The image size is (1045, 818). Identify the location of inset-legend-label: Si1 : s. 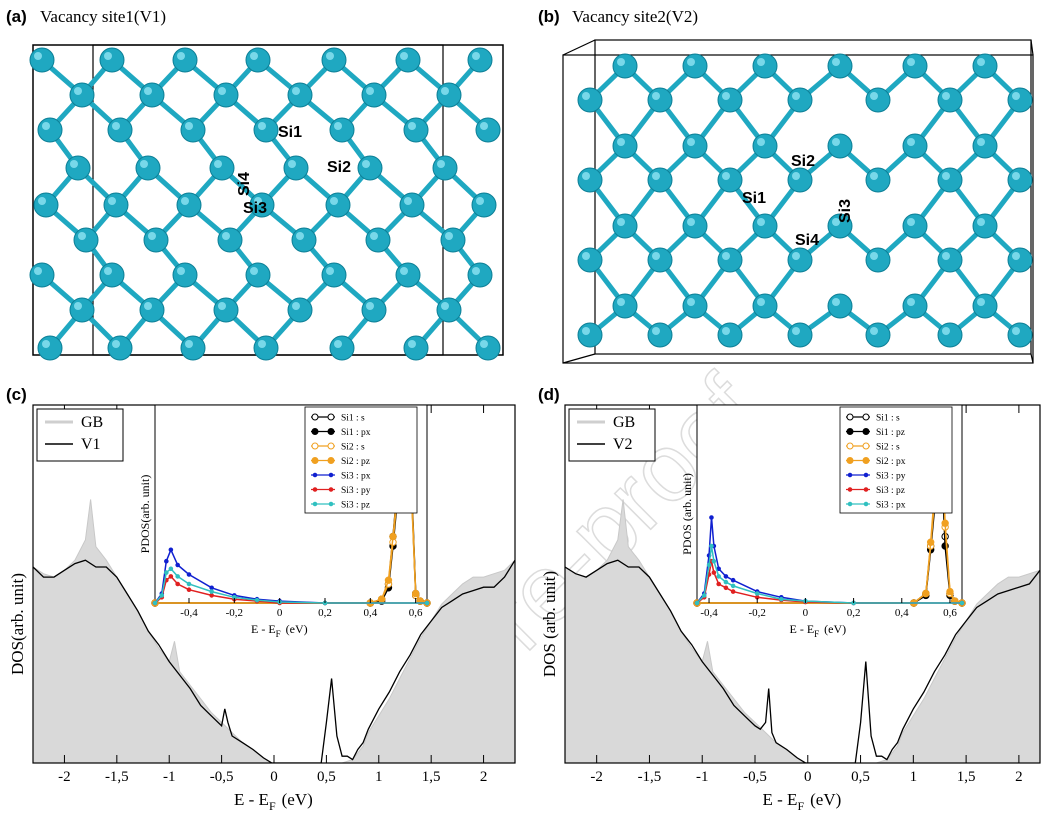
(353, 419).